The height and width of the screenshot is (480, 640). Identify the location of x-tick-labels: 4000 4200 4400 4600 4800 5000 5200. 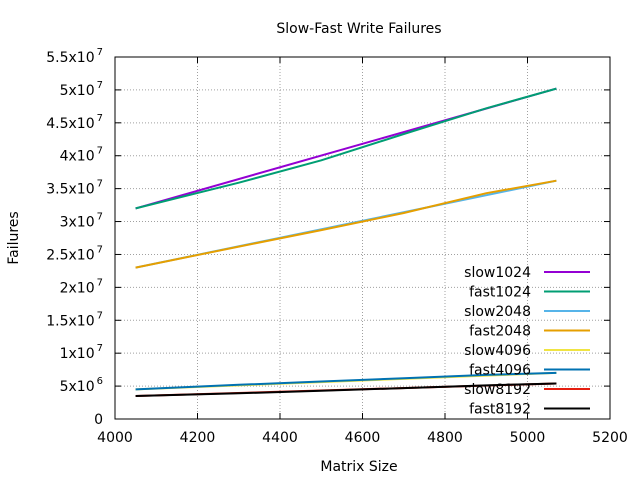
(362, 438).